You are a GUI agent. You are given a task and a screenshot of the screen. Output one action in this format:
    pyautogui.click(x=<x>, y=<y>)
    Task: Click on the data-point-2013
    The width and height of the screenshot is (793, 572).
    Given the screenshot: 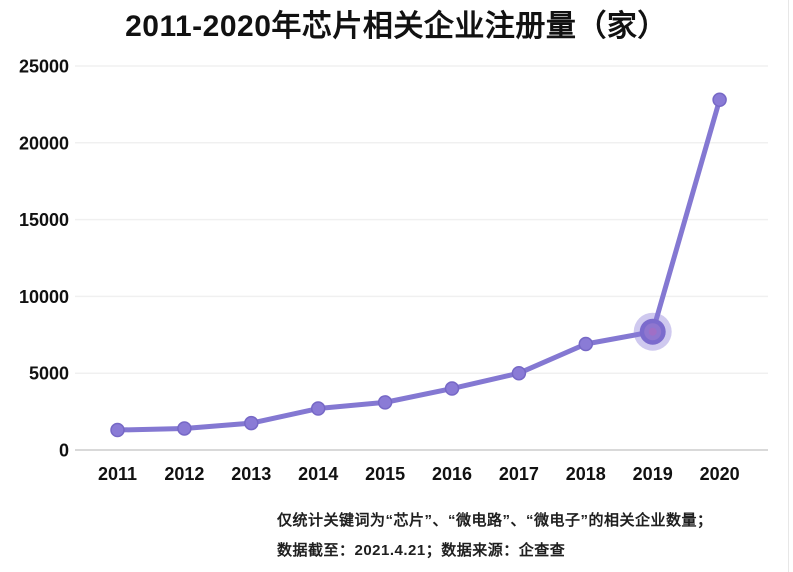 What is the action you would take?
    pyautogui.click(x=251, y=423)
    